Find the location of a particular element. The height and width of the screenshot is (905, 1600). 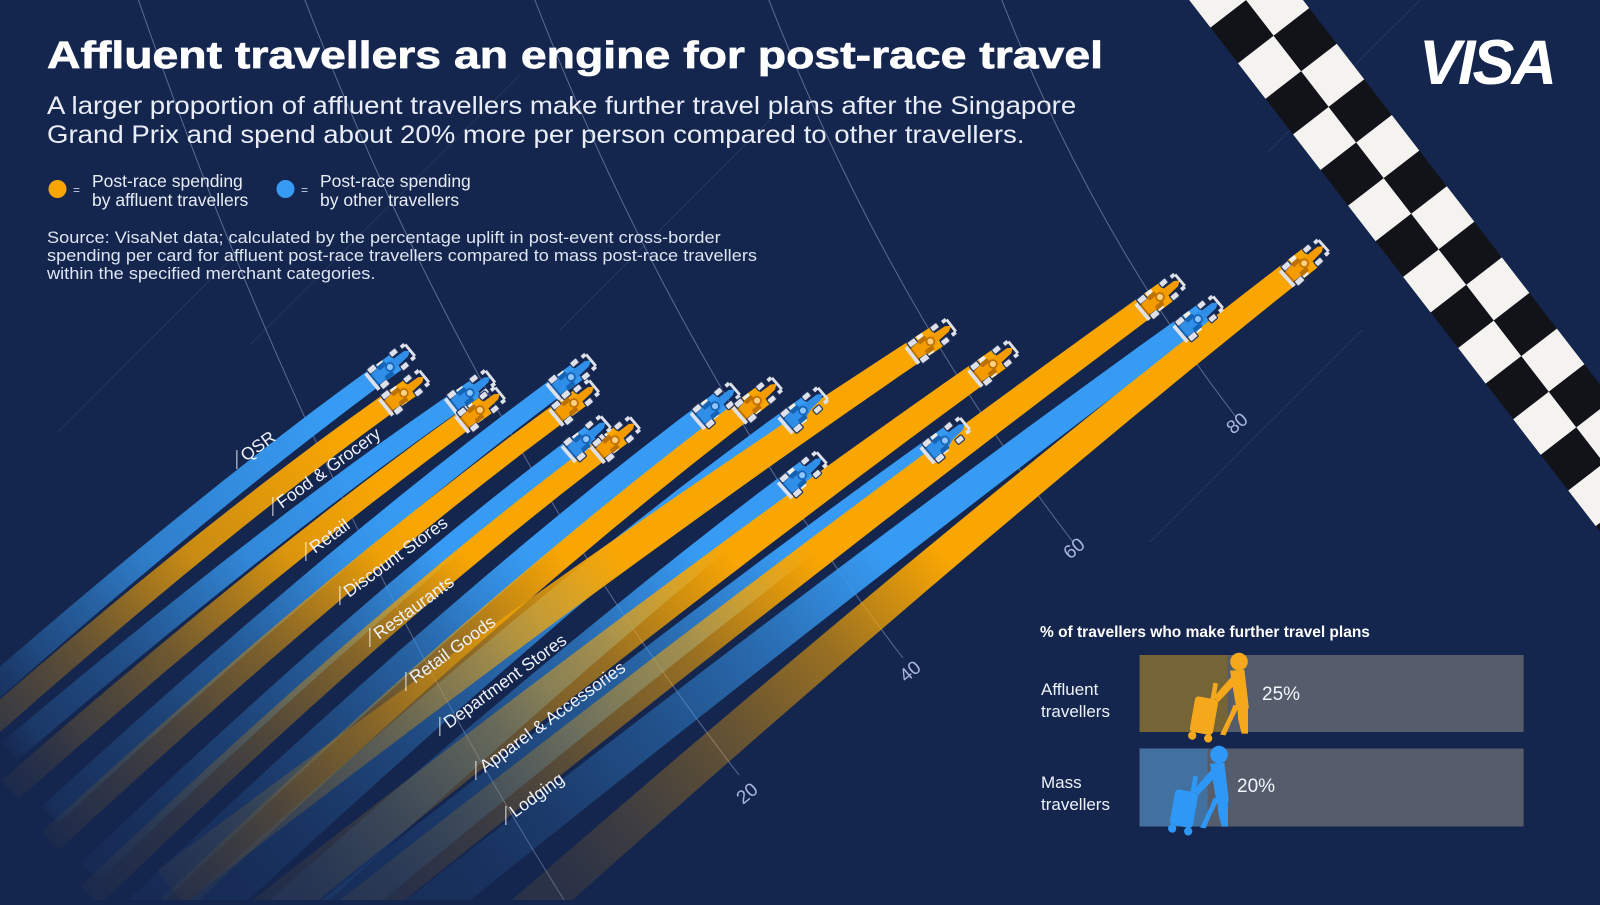

svg-text: Affluent is located at coordinates (1070, 689).